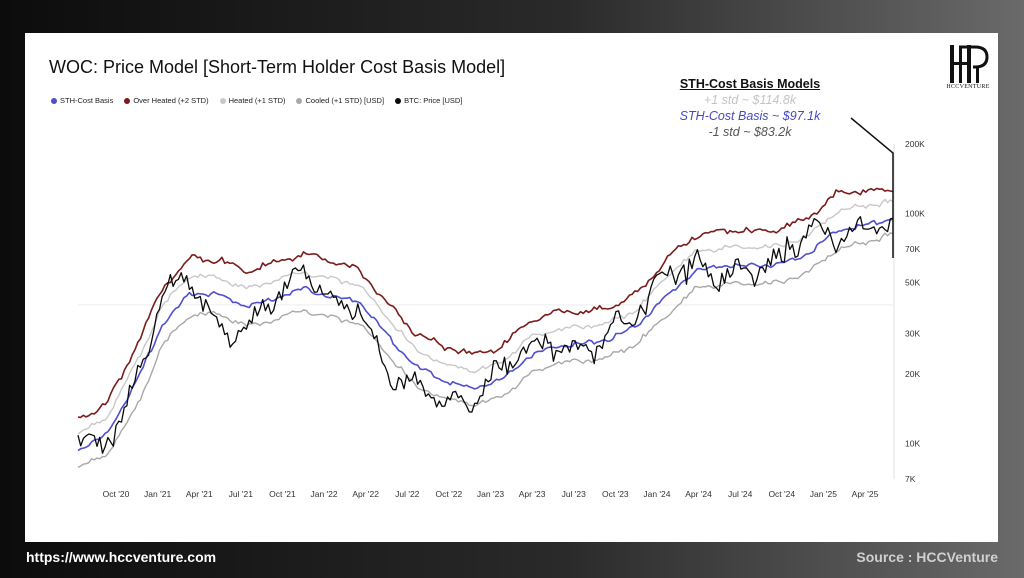  Describe the element at coordinates (87, 100) in the screenshot. I see `legend-label: STH-Cost Basis` at that location.